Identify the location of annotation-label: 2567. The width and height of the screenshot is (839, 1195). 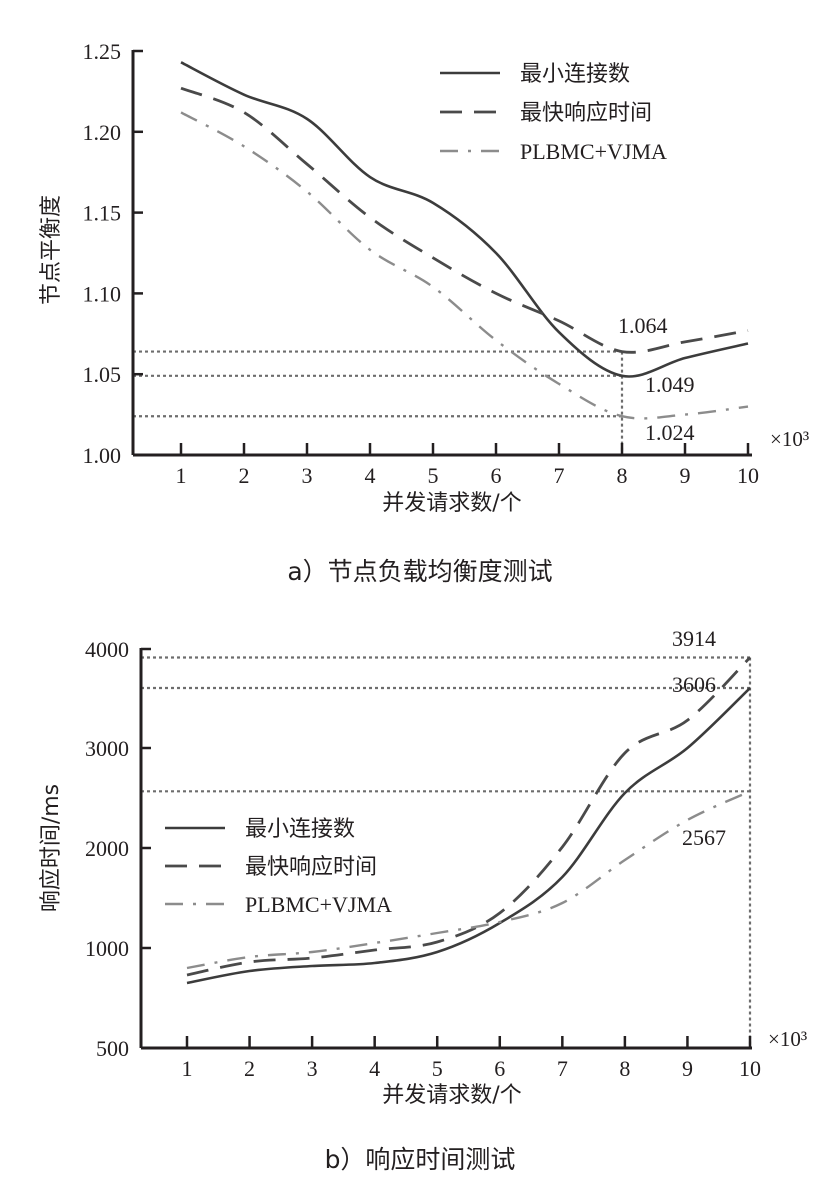
(704, 837).